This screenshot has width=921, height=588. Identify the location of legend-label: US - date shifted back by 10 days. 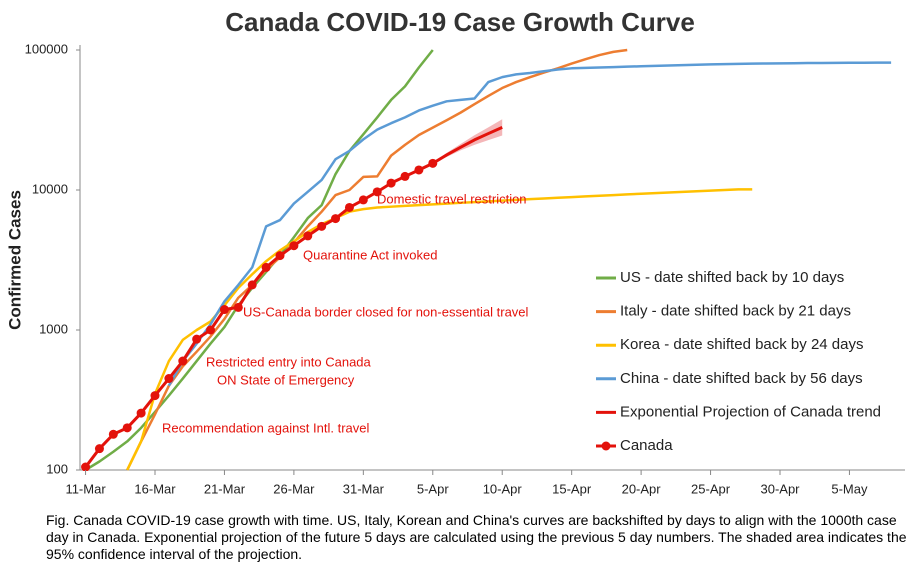
(732, 277).